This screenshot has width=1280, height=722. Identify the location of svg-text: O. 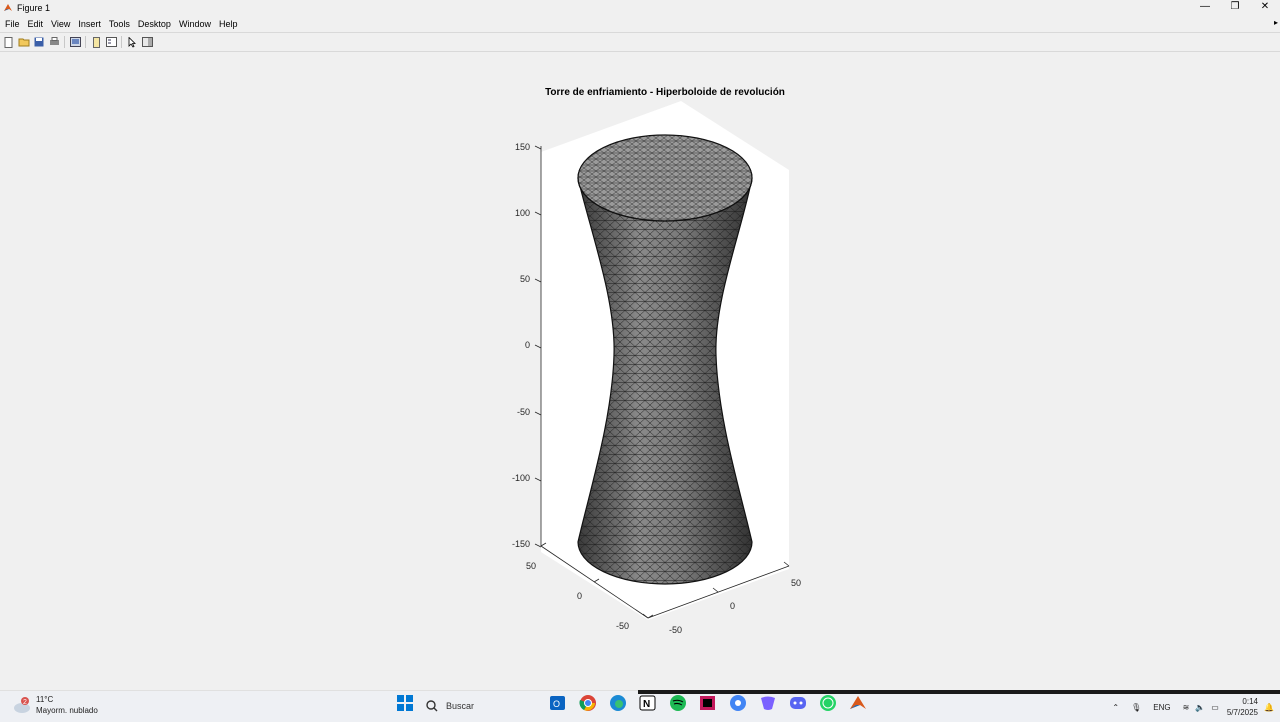
(556, 704).